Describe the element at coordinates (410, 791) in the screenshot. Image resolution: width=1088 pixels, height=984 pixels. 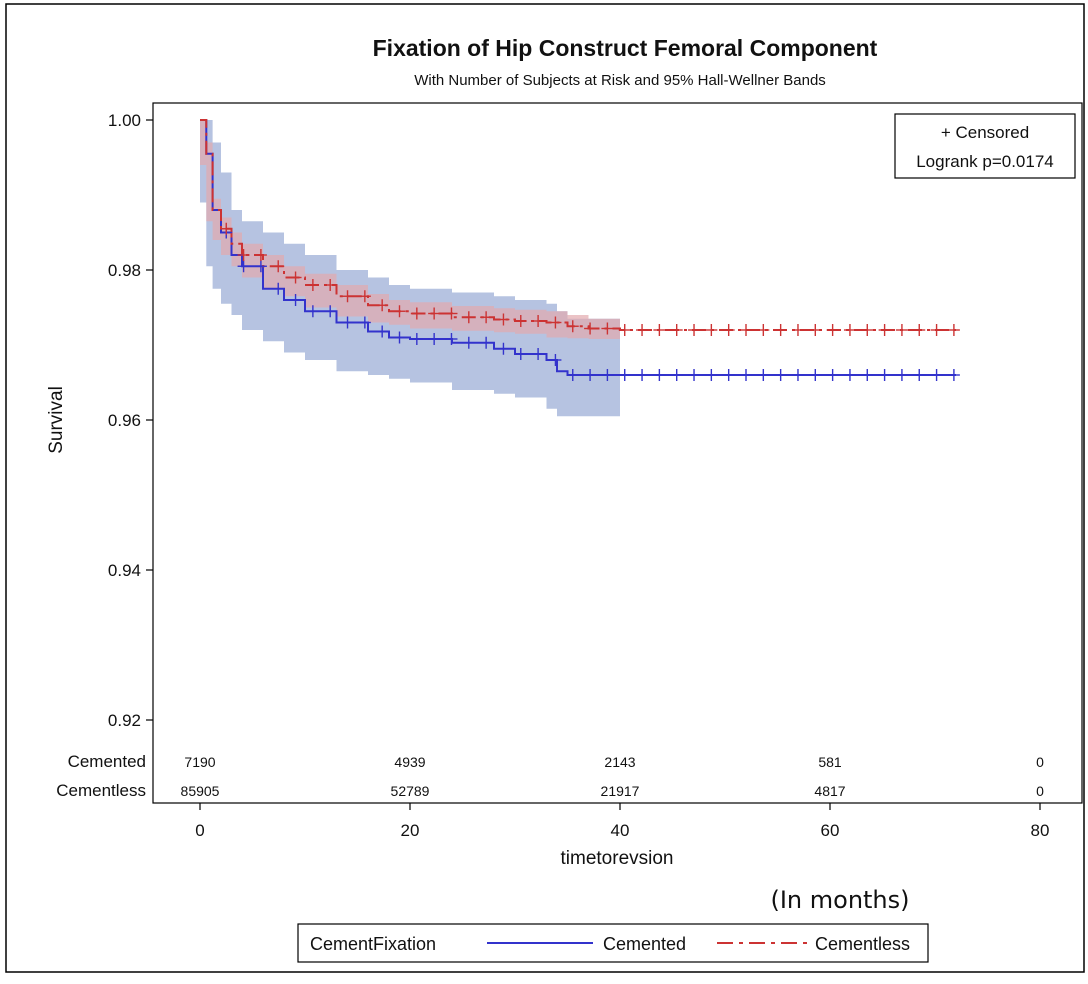
I see `at-risk-count-cementless: 52789` at that location.